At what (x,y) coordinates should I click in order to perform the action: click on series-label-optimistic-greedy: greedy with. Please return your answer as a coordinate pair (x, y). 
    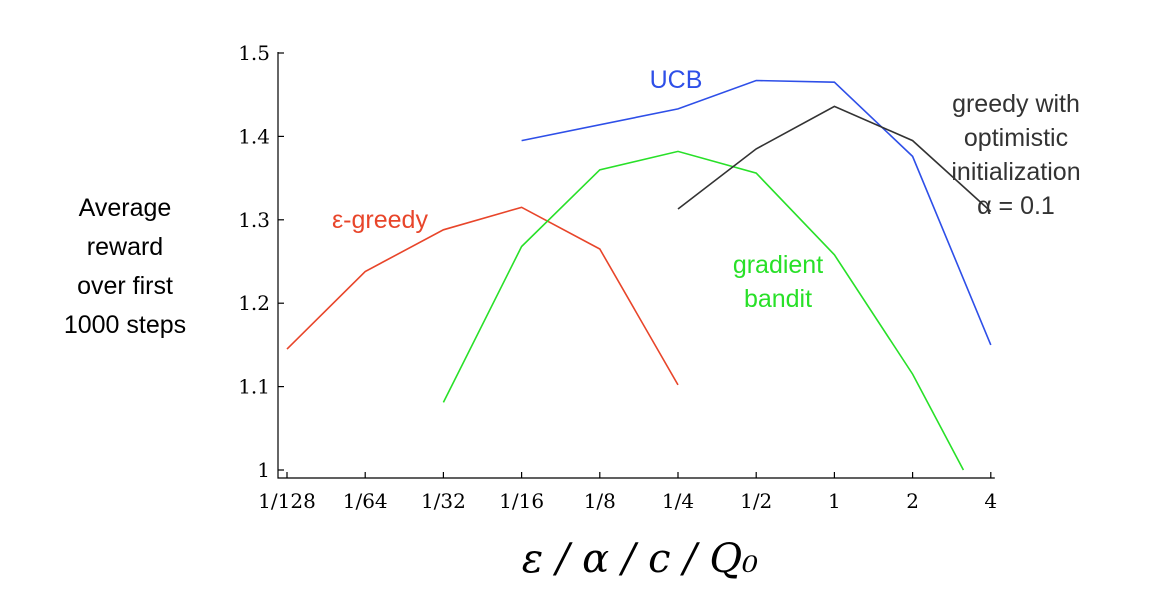
    Looking at the image, I should click on (1016, 104).